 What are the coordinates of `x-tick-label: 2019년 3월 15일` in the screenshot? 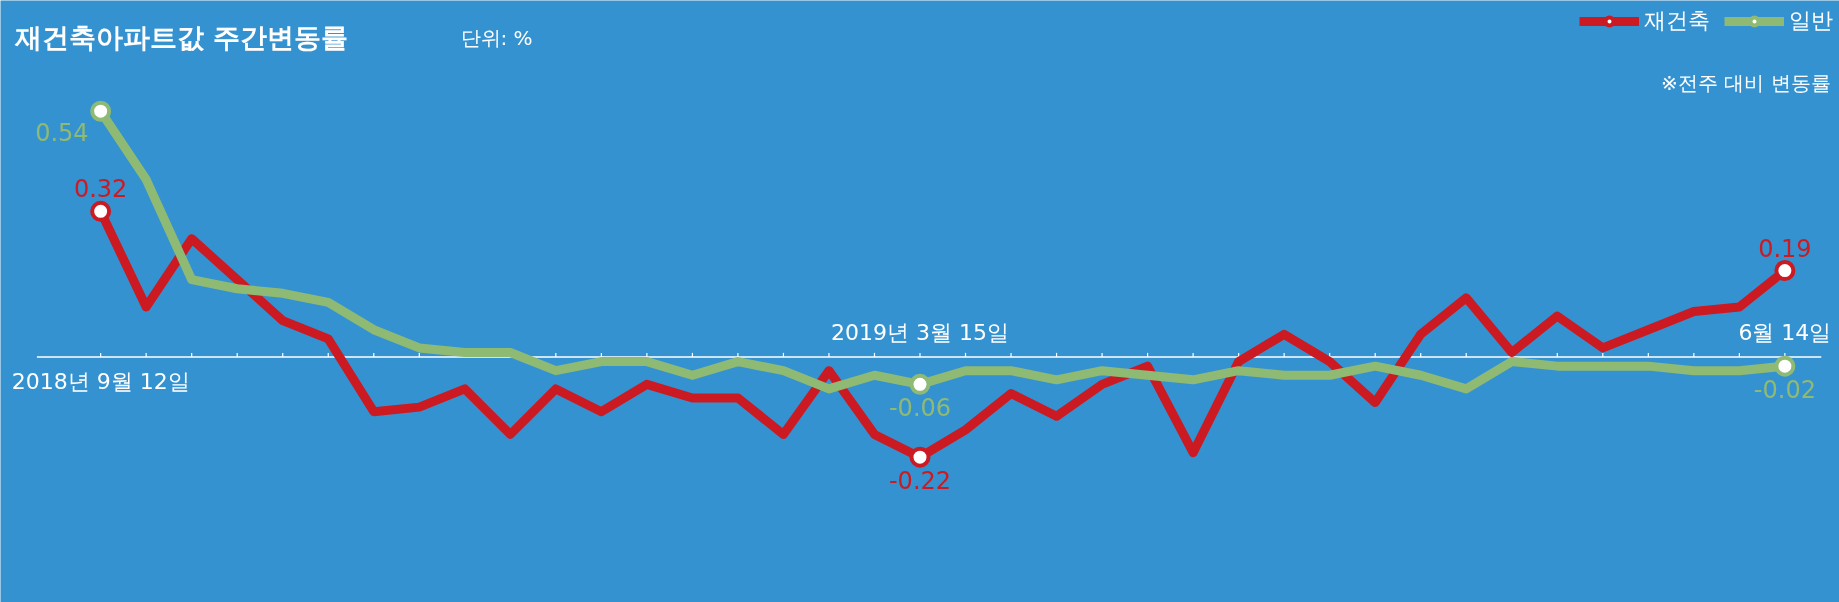 It's located at (920, 332).